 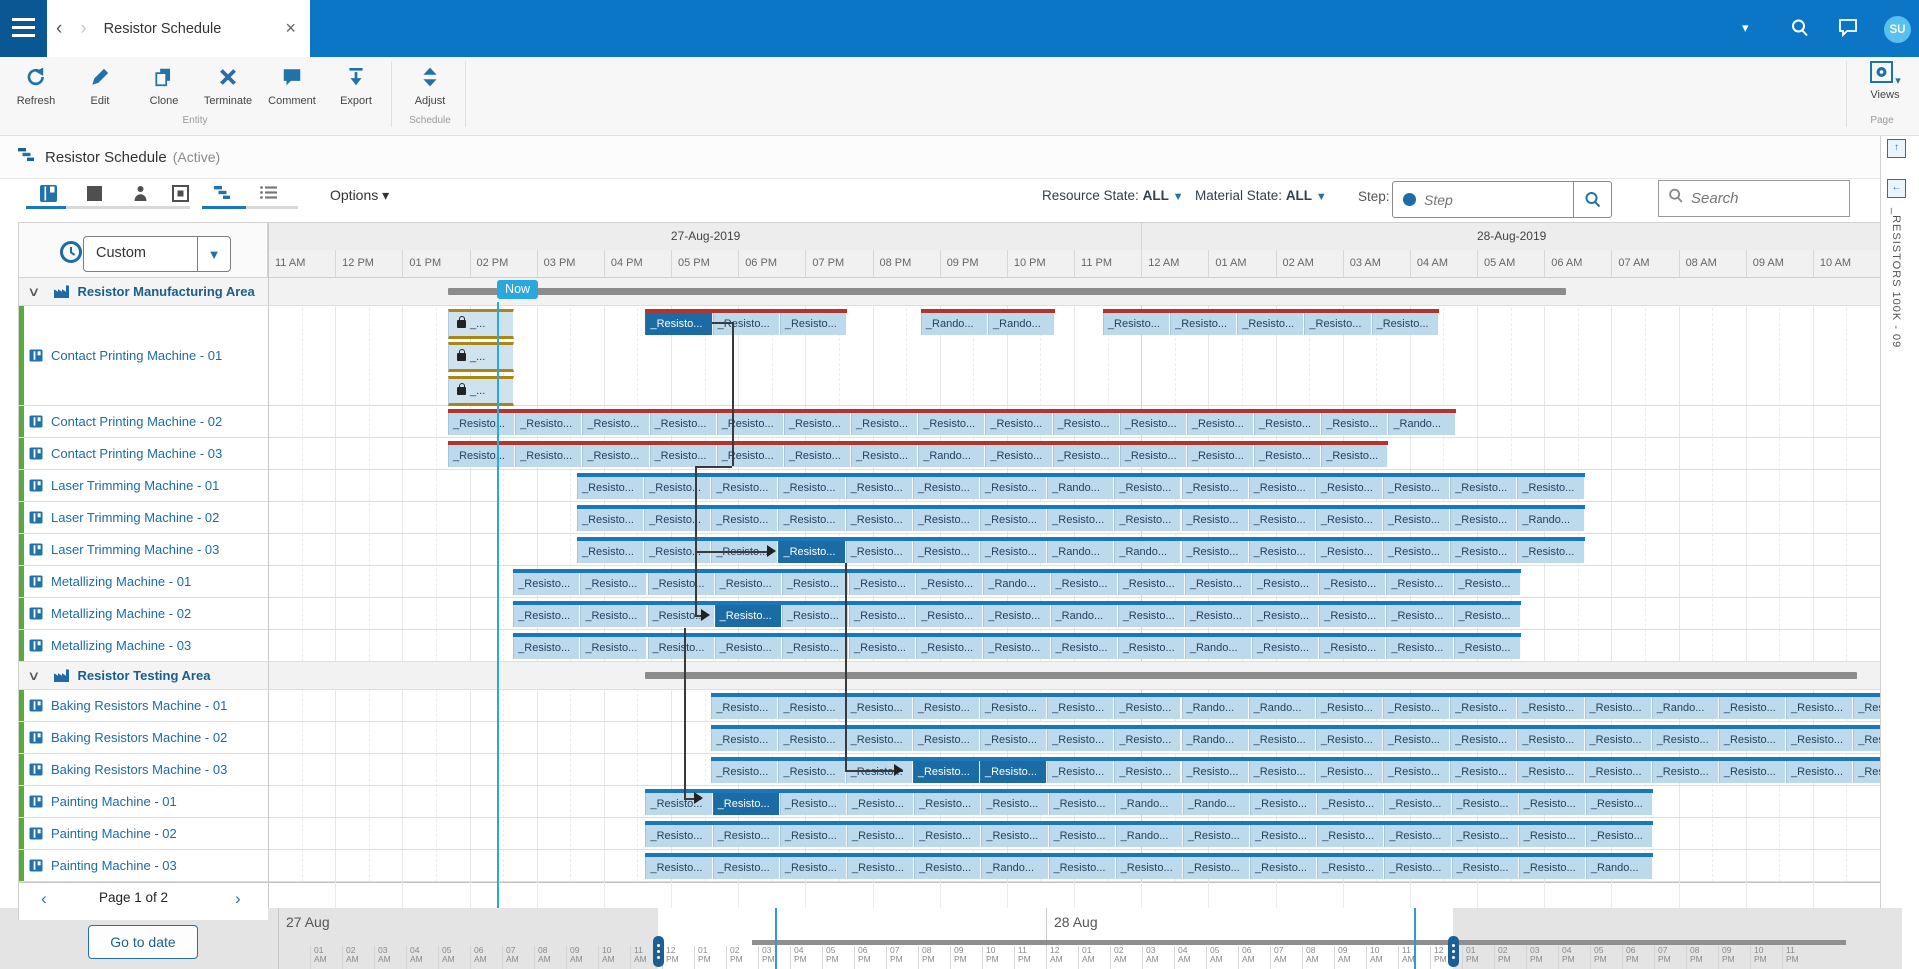 What do you see at coordinates (356, 88) in the screenshot?
I see `export-button: Export` at bounding box center [356, 88].